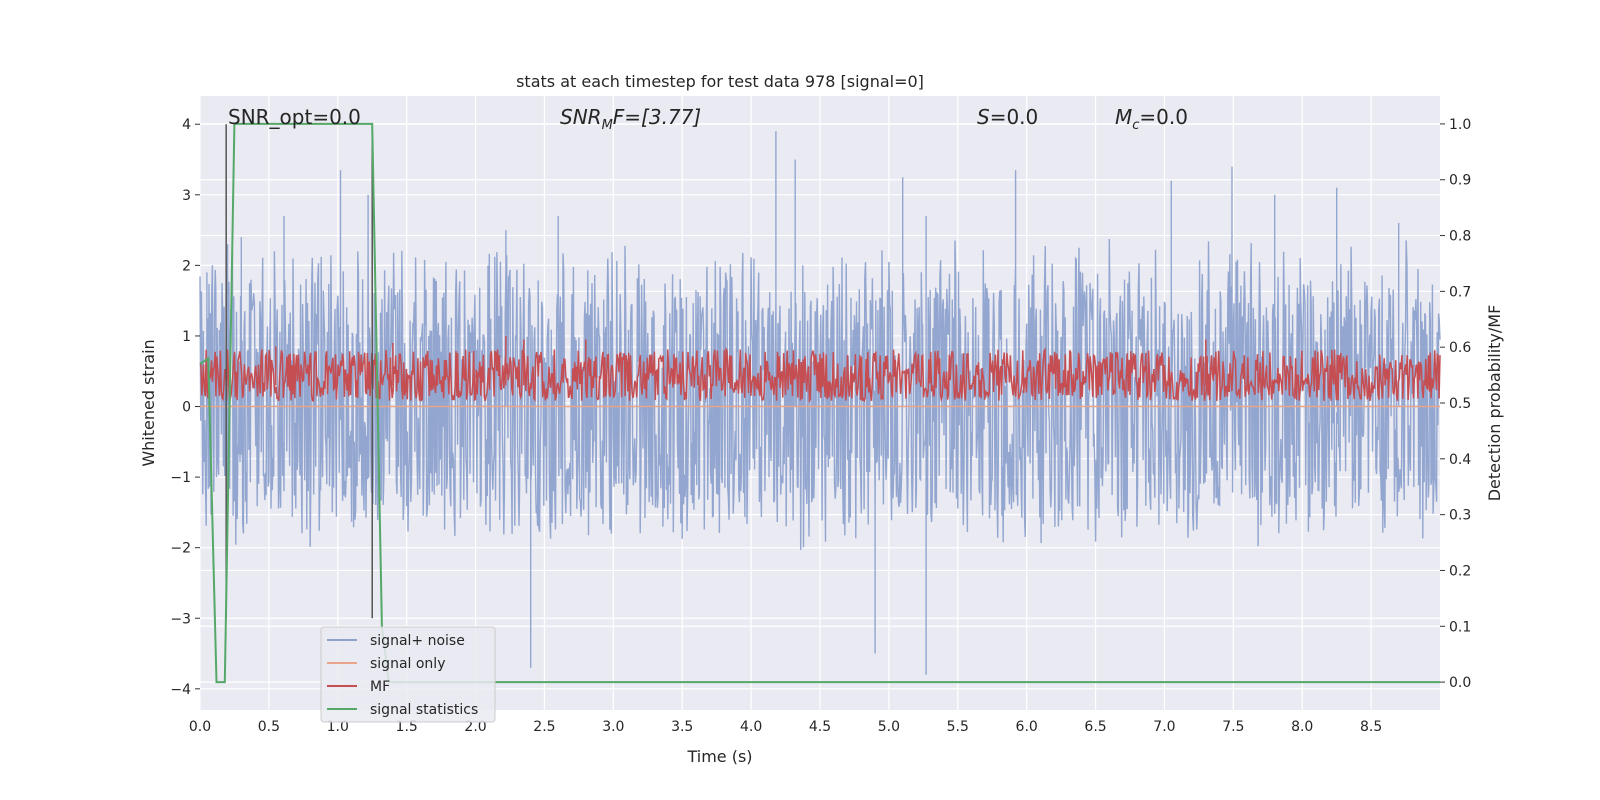  I want to click on y-tick-label: −2, so click(180, 549).